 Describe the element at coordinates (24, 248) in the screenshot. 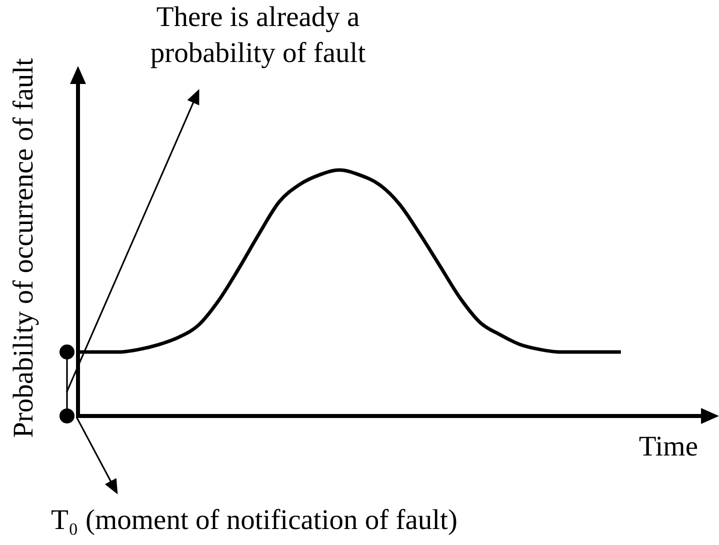

I see `y-axis-title: Probability of occurrence of fault` at that location.